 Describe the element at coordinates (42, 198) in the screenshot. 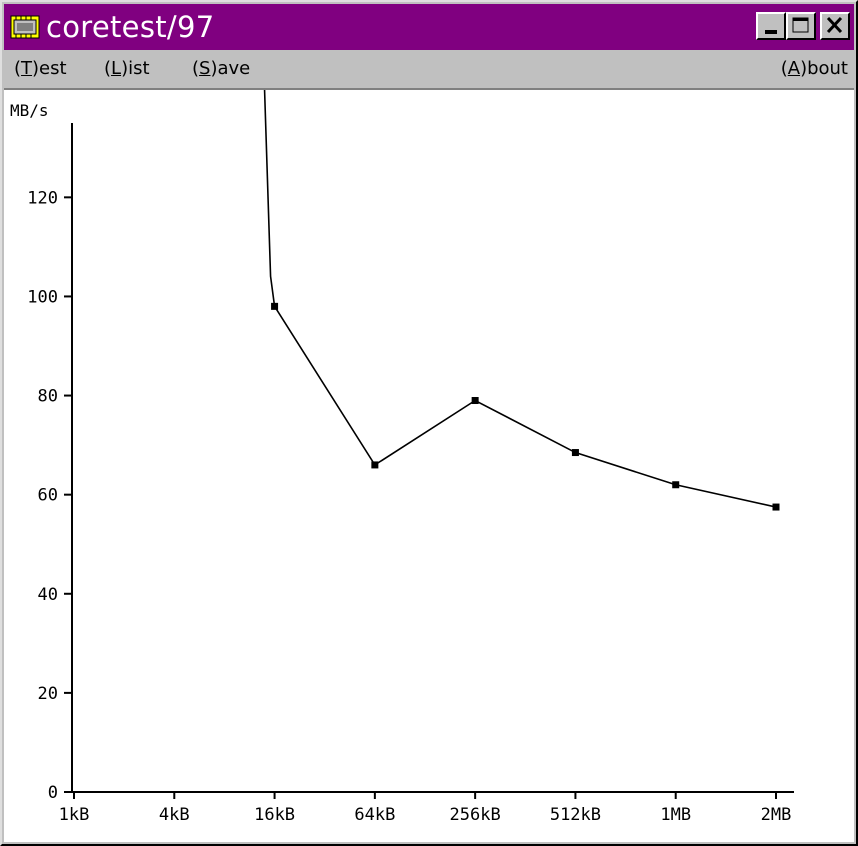

I see `y-tick-label: 120` at that location.